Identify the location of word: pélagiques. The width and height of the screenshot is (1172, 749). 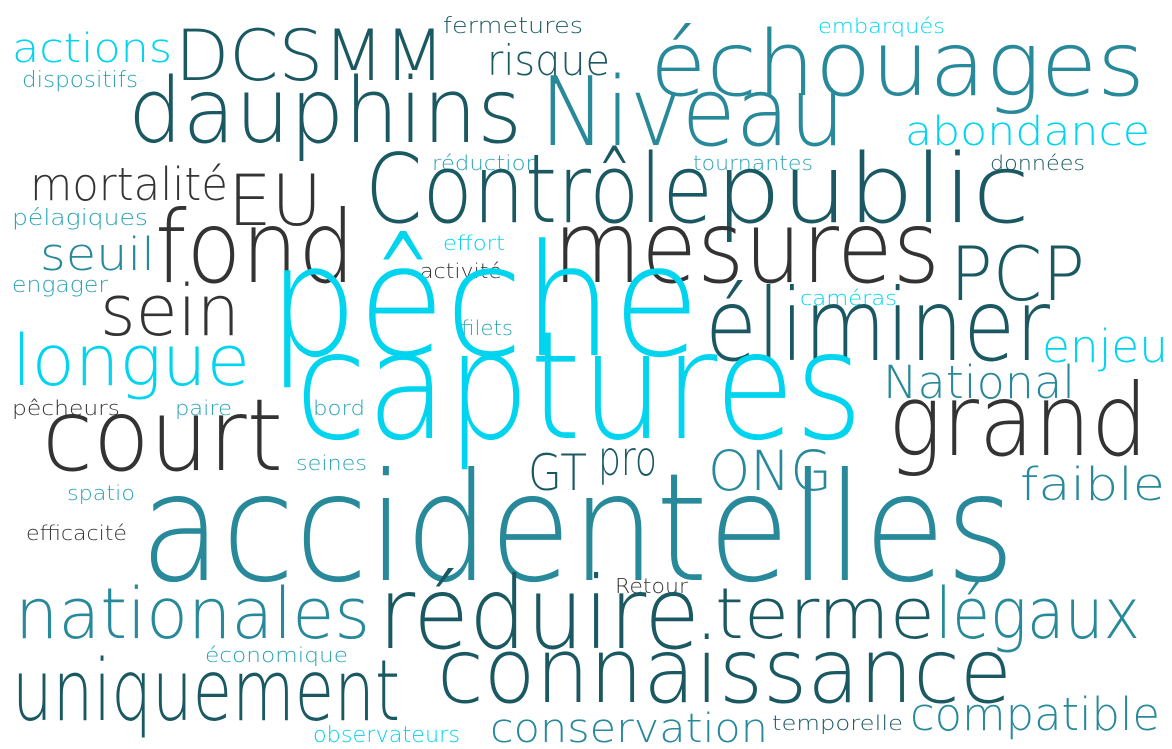
(80, 218).